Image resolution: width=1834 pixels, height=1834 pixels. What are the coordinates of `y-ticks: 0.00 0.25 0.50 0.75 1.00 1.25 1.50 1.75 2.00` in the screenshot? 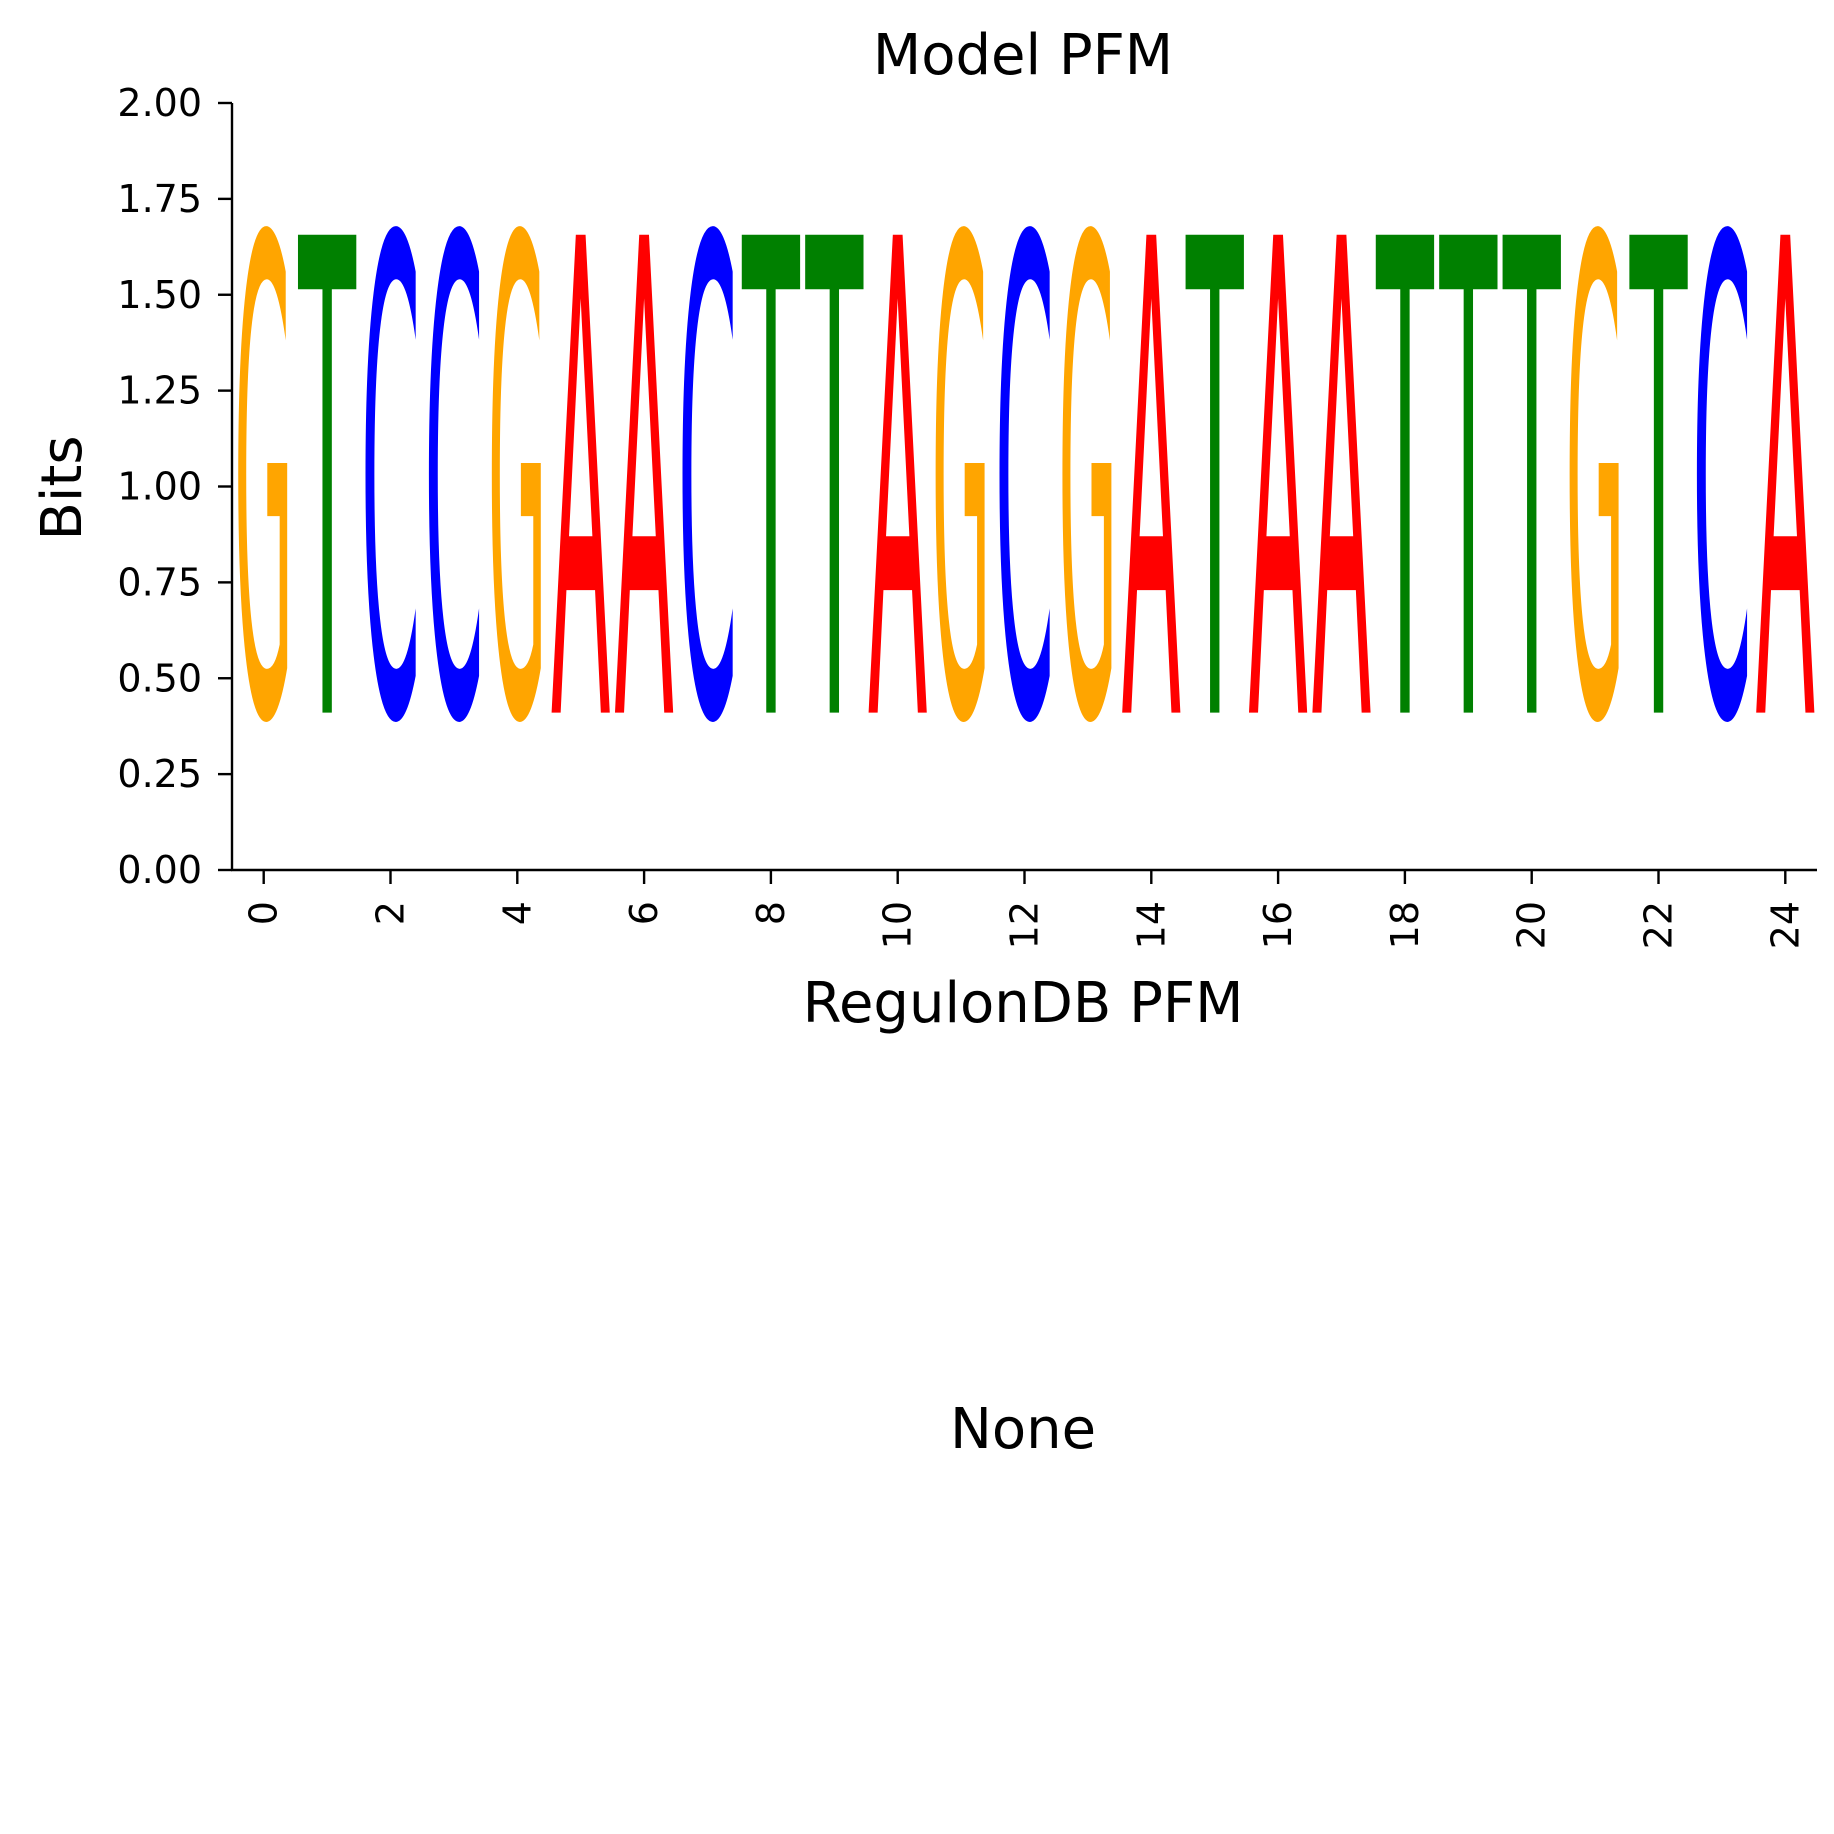 It's located at (174, 486).